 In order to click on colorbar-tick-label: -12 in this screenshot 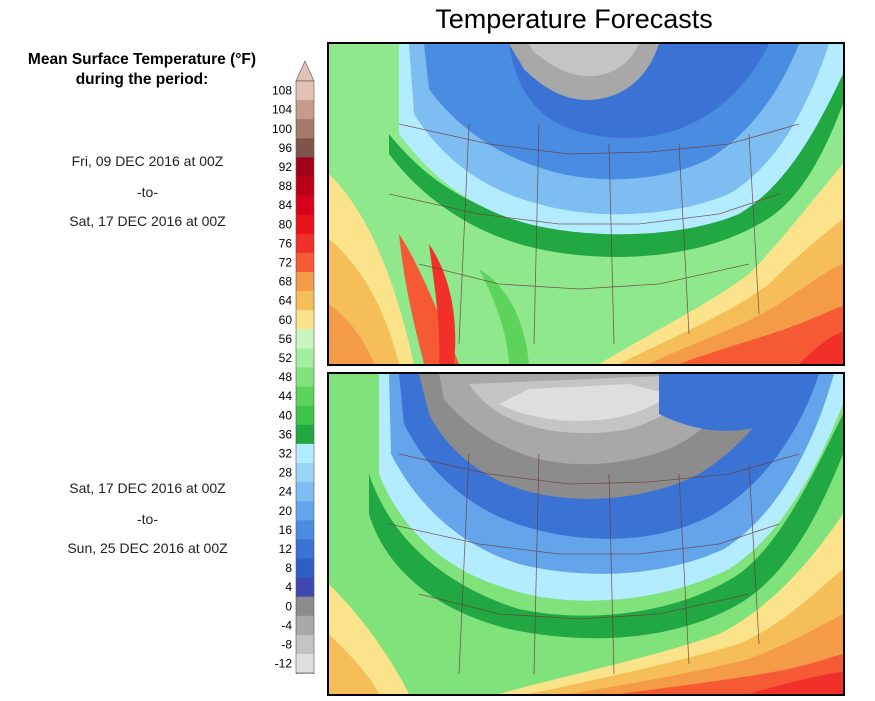, I will do `click(284, 664)`.